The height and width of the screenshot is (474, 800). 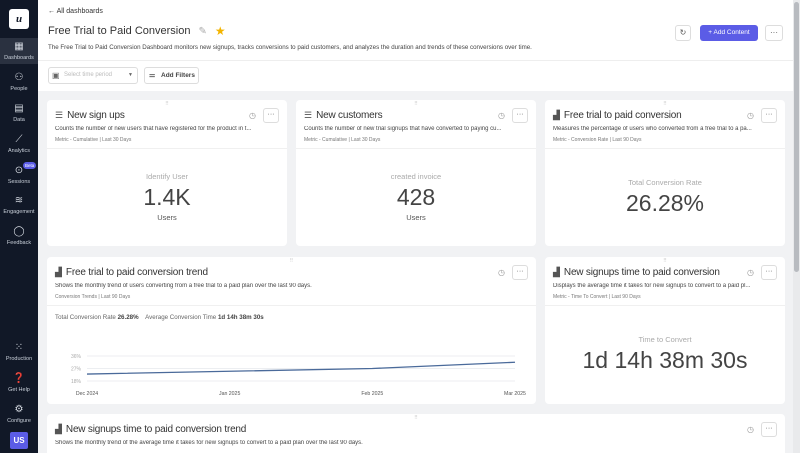 What do you see at coordinates (19, 47) in the screenshot?
I see `grid-icon: ▦` at bounding box center [19, 47].